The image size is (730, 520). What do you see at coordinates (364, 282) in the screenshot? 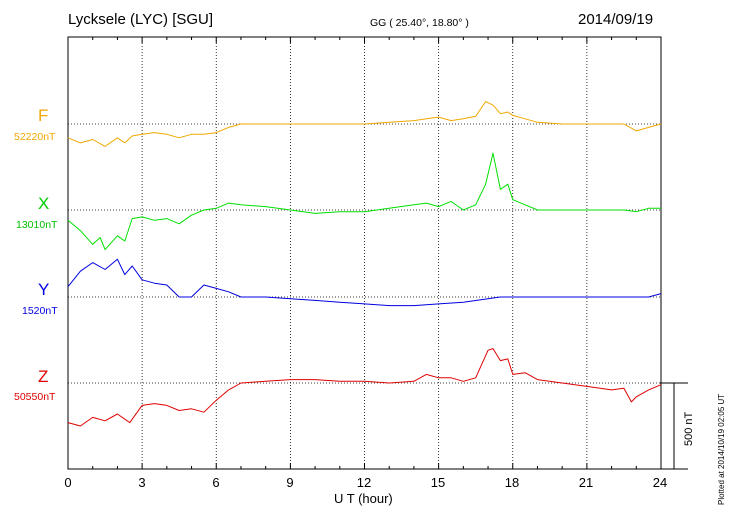
I see `series-line-y` at bounding box center [364, 282].